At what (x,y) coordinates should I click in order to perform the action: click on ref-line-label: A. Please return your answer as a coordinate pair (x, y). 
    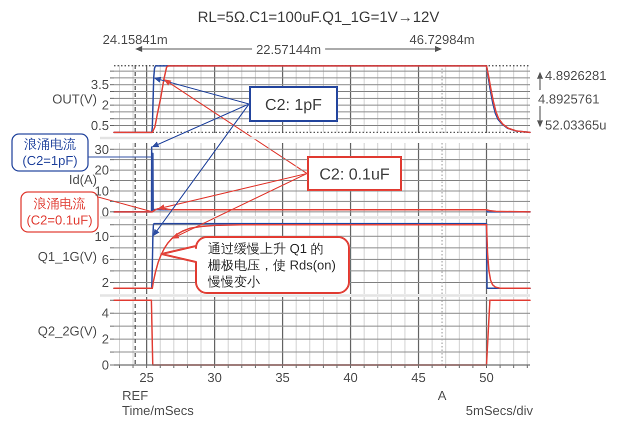
    Looking at the image, I should click on (442, 395).